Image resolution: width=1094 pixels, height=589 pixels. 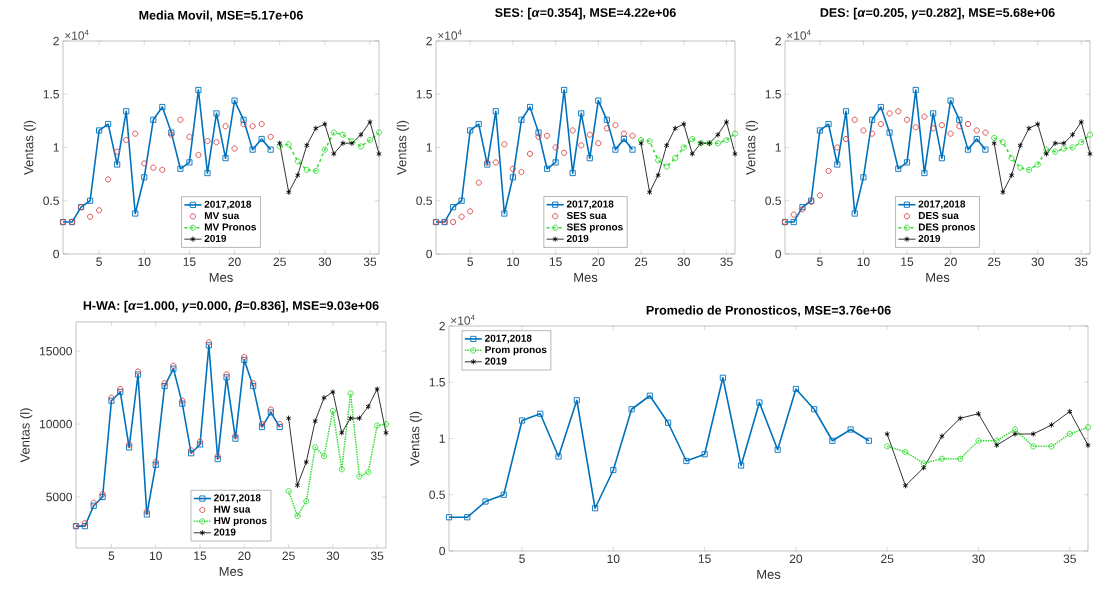 I want to click on legend-label: MV Pronos, so click(x=230, y=227).